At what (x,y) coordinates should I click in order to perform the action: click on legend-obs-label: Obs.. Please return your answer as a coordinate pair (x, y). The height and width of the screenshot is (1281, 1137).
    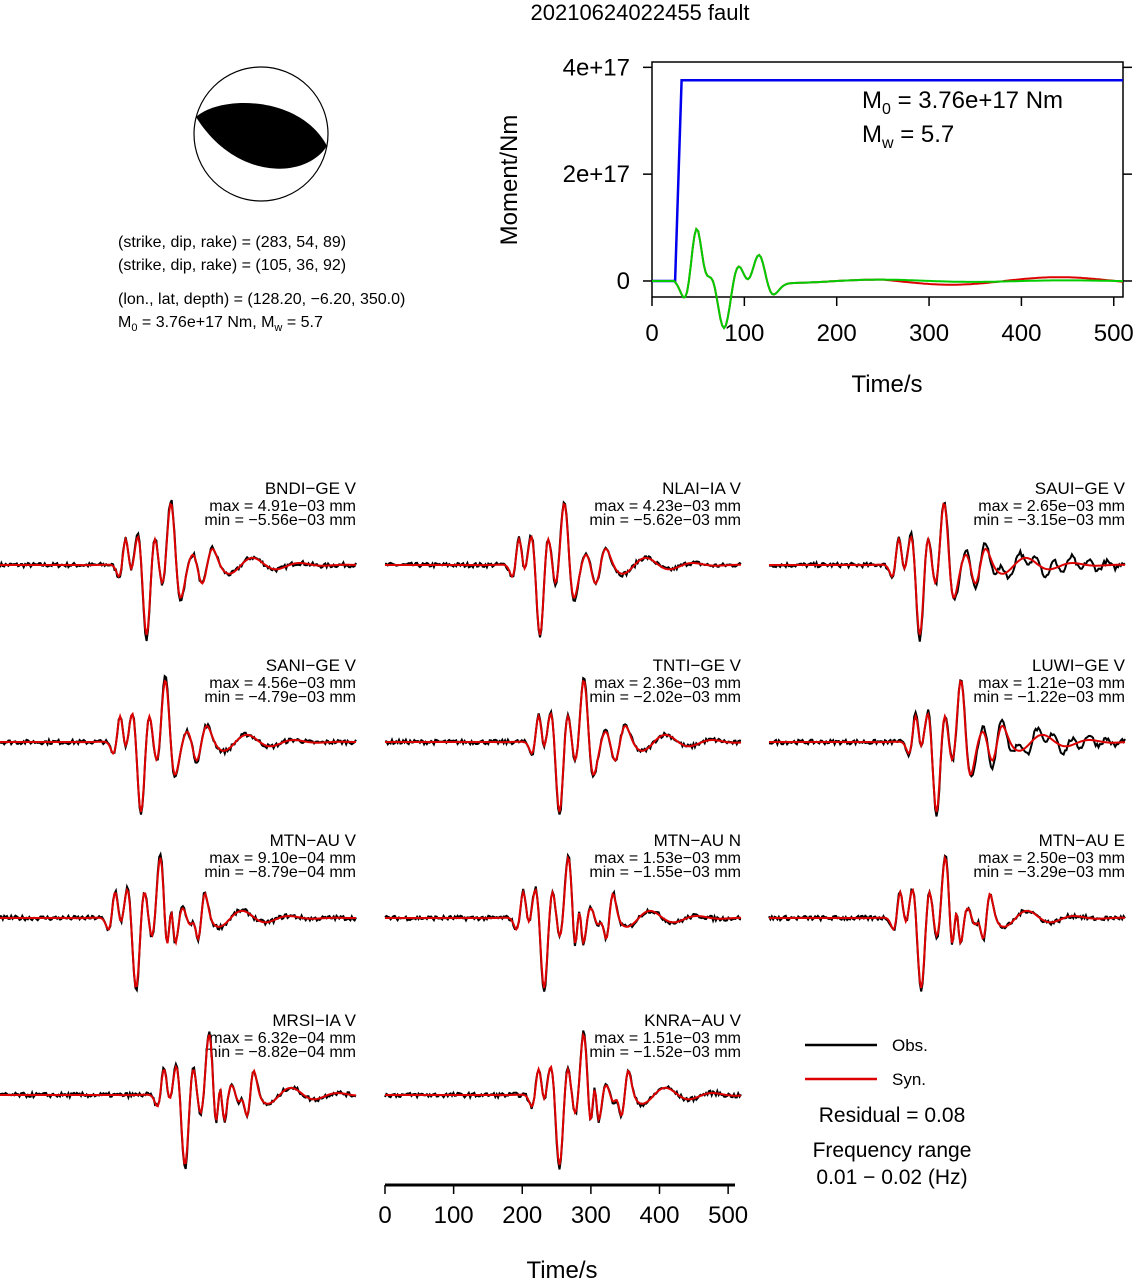
    Looking at the image, I should click on (910, 1045).